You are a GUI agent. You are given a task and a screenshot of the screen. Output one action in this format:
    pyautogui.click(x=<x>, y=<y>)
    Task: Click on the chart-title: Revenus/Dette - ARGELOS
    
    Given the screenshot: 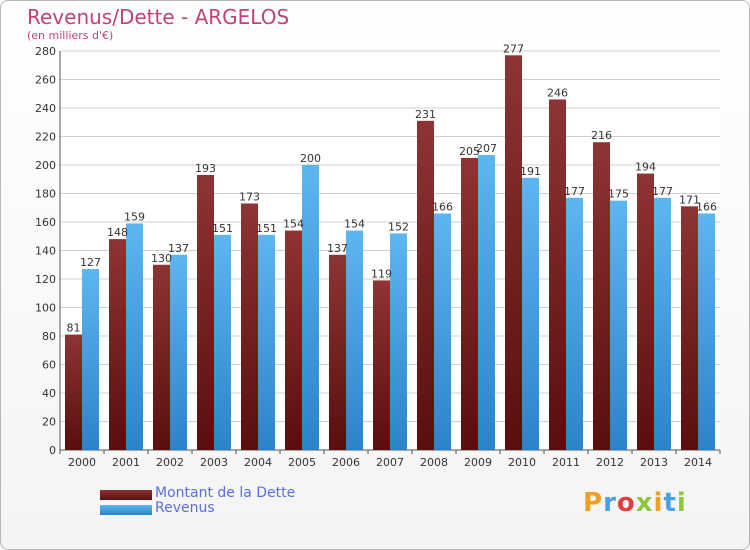 What is the action you would take?
    pyautogui.click(x=158, y=17)
    